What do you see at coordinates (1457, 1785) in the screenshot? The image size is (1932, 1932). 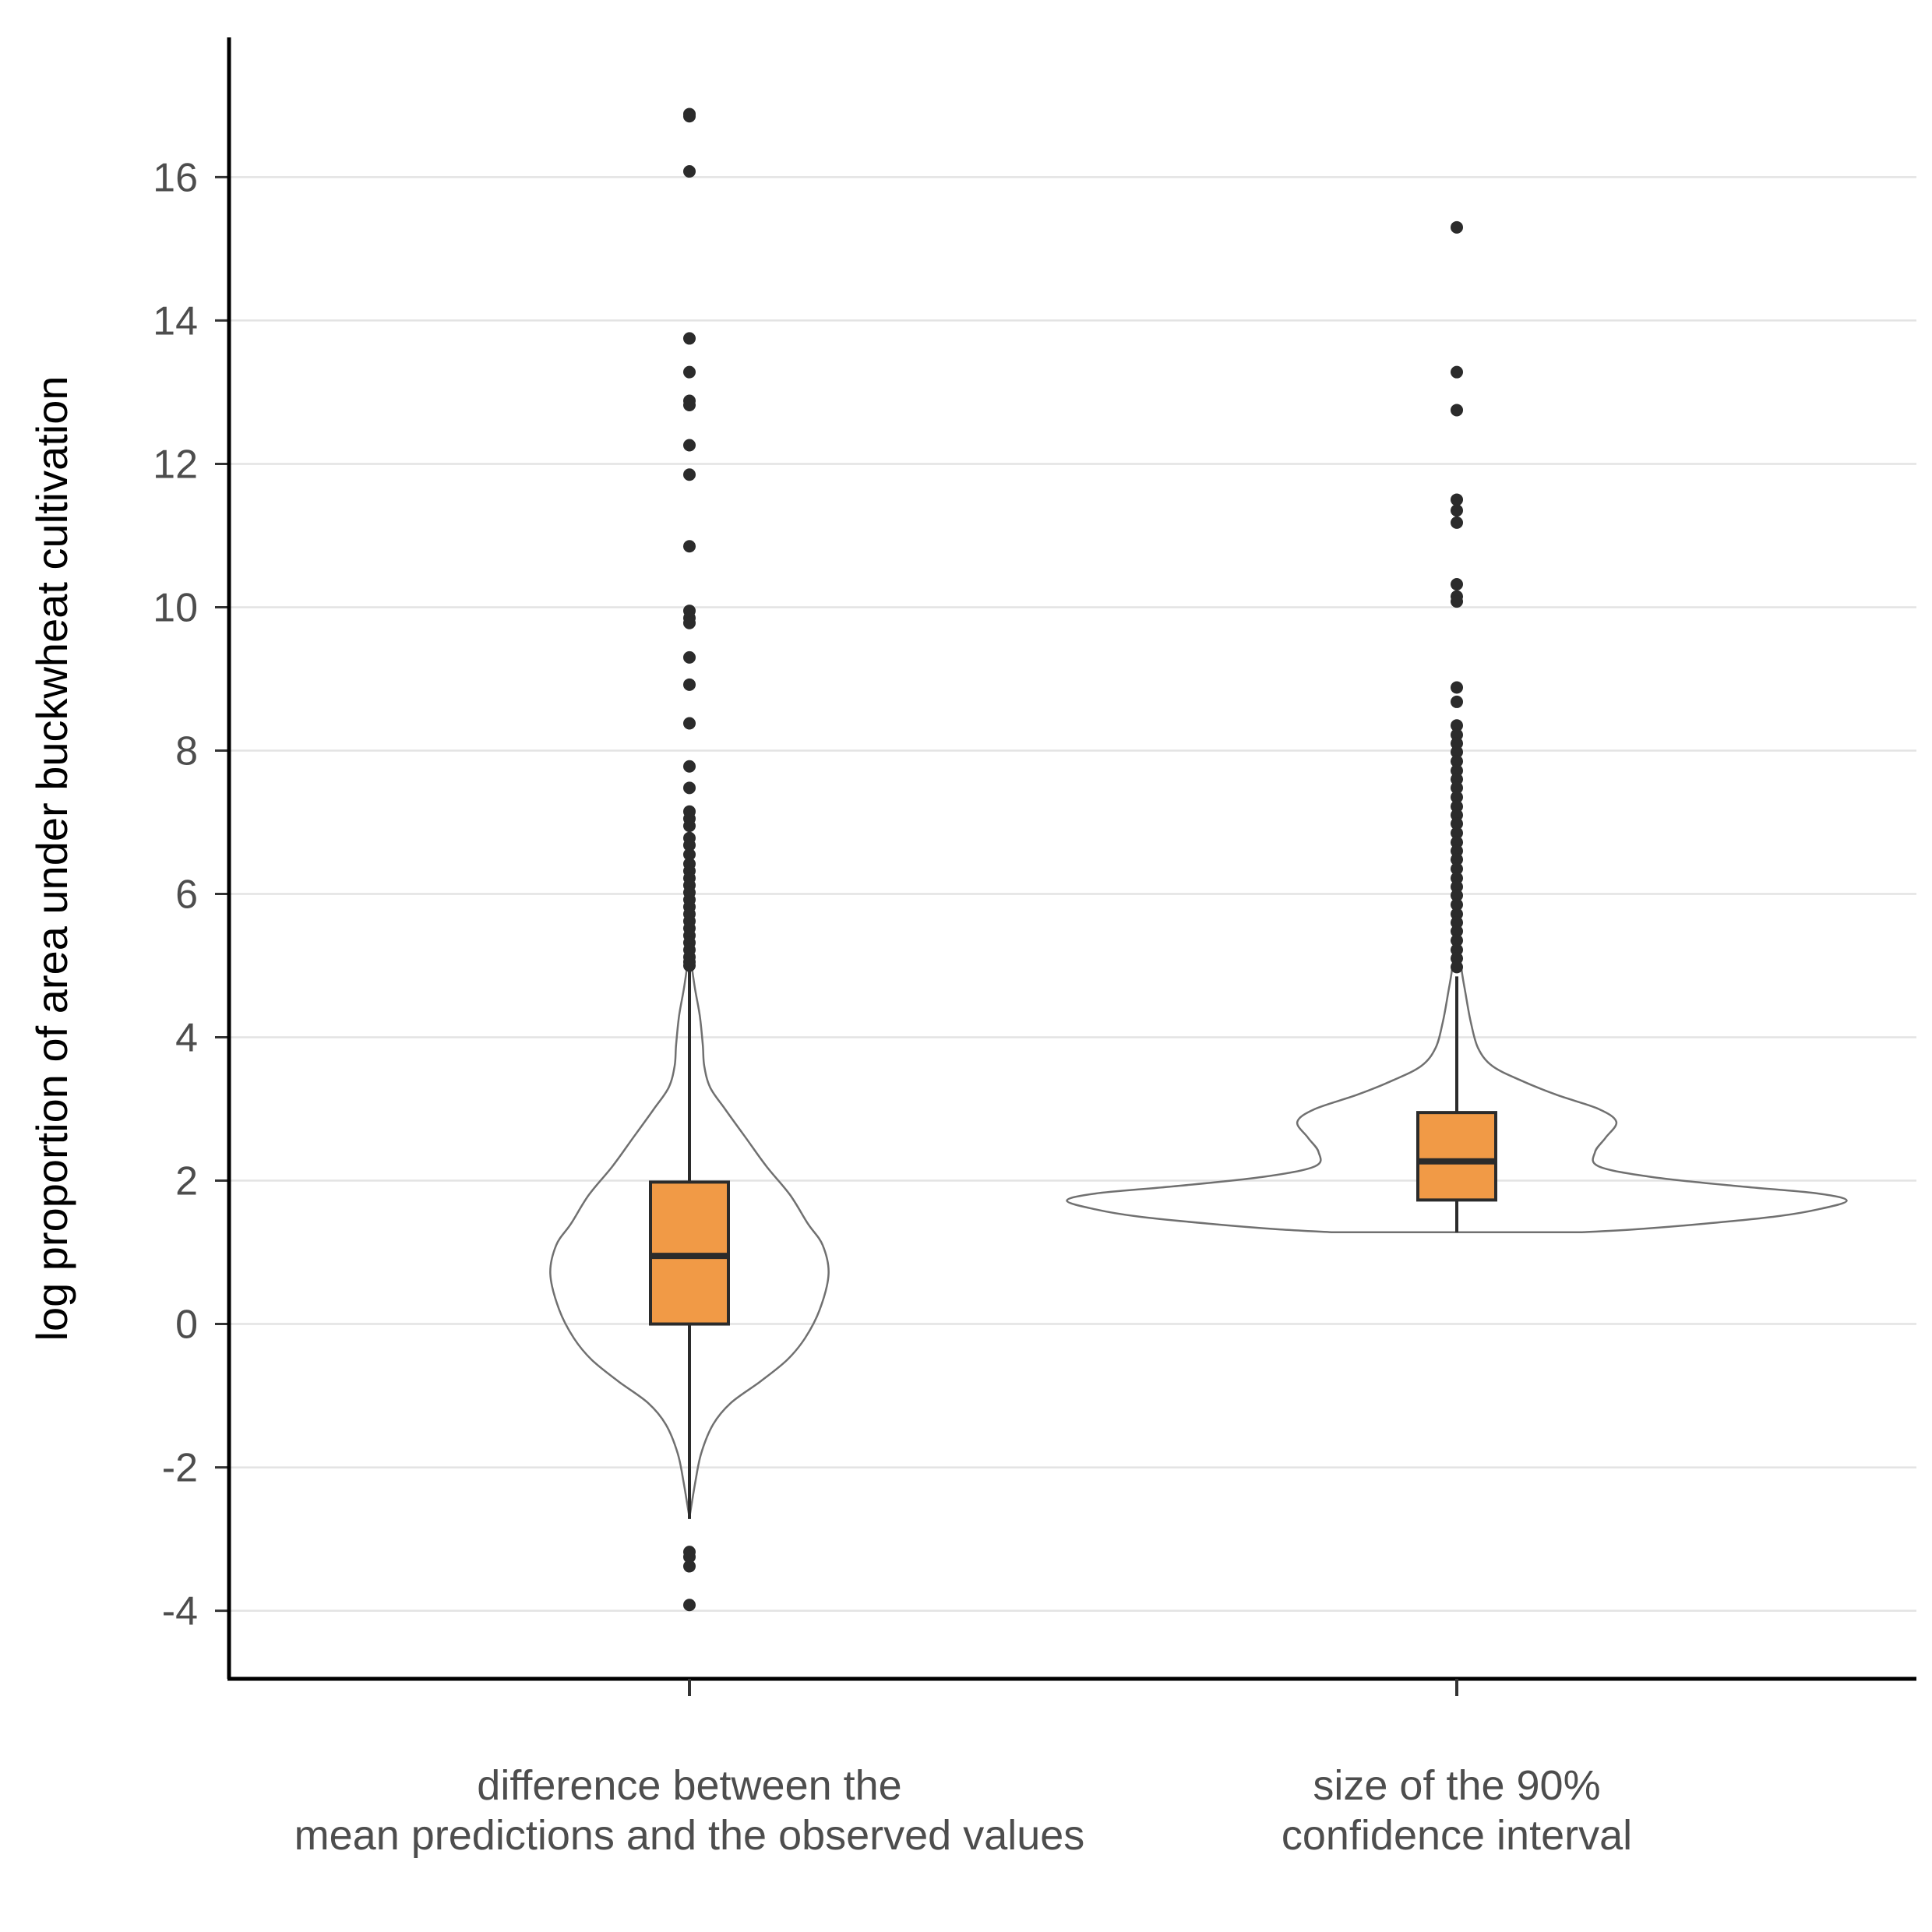 I see `x-tick-label: size of the 90%` at bounding box center [1457, 1785].